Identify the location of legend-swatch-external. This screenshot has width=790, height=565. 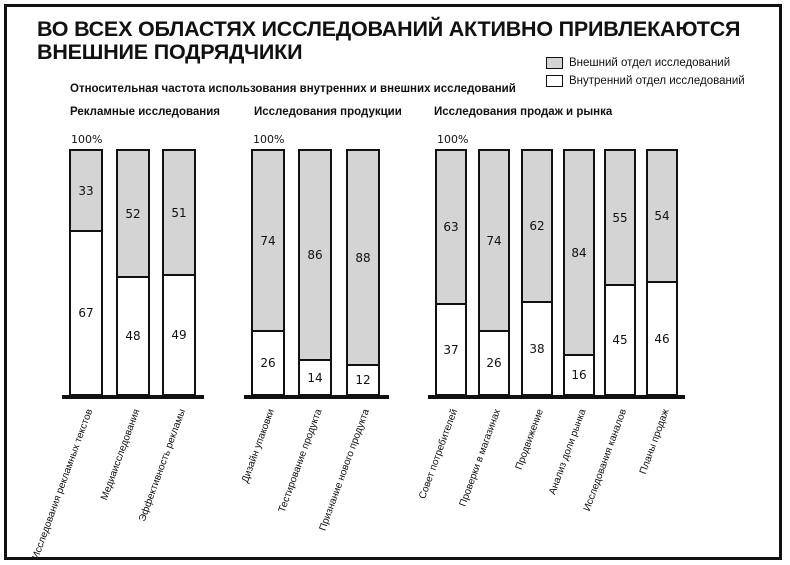
(554, 63).